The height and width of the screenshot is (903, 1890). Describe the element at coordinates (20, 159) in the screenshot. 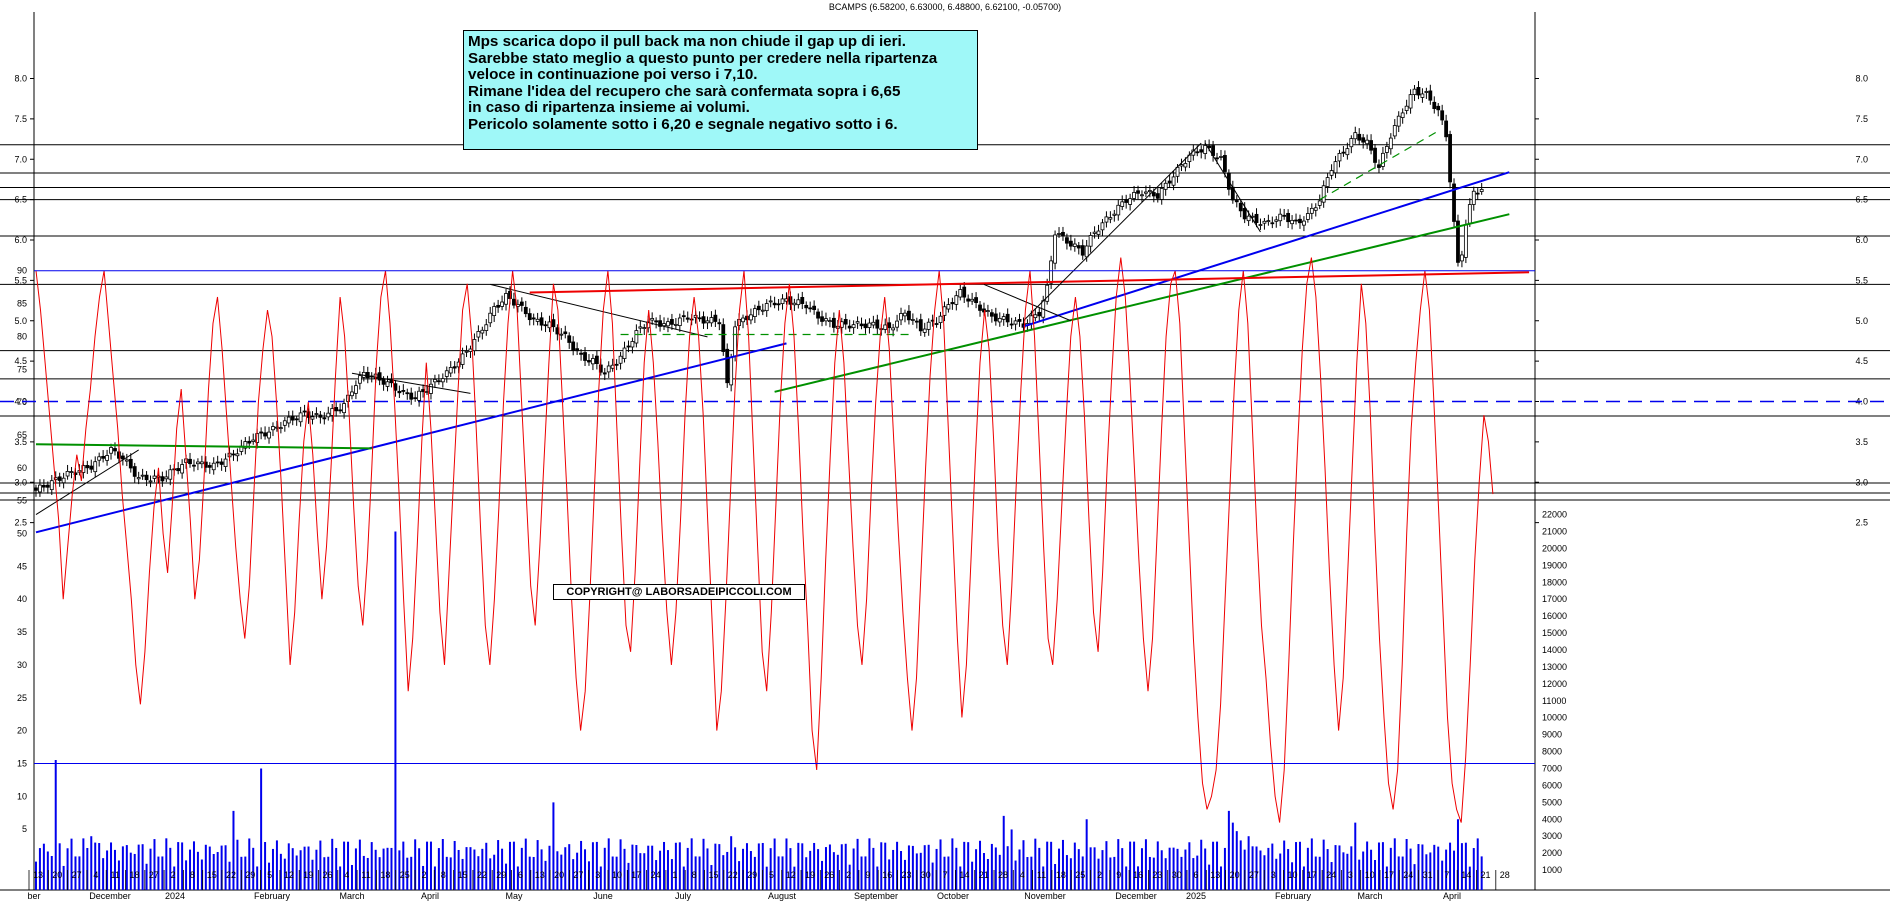

I see `price-tick-label: 7.0` at that location.